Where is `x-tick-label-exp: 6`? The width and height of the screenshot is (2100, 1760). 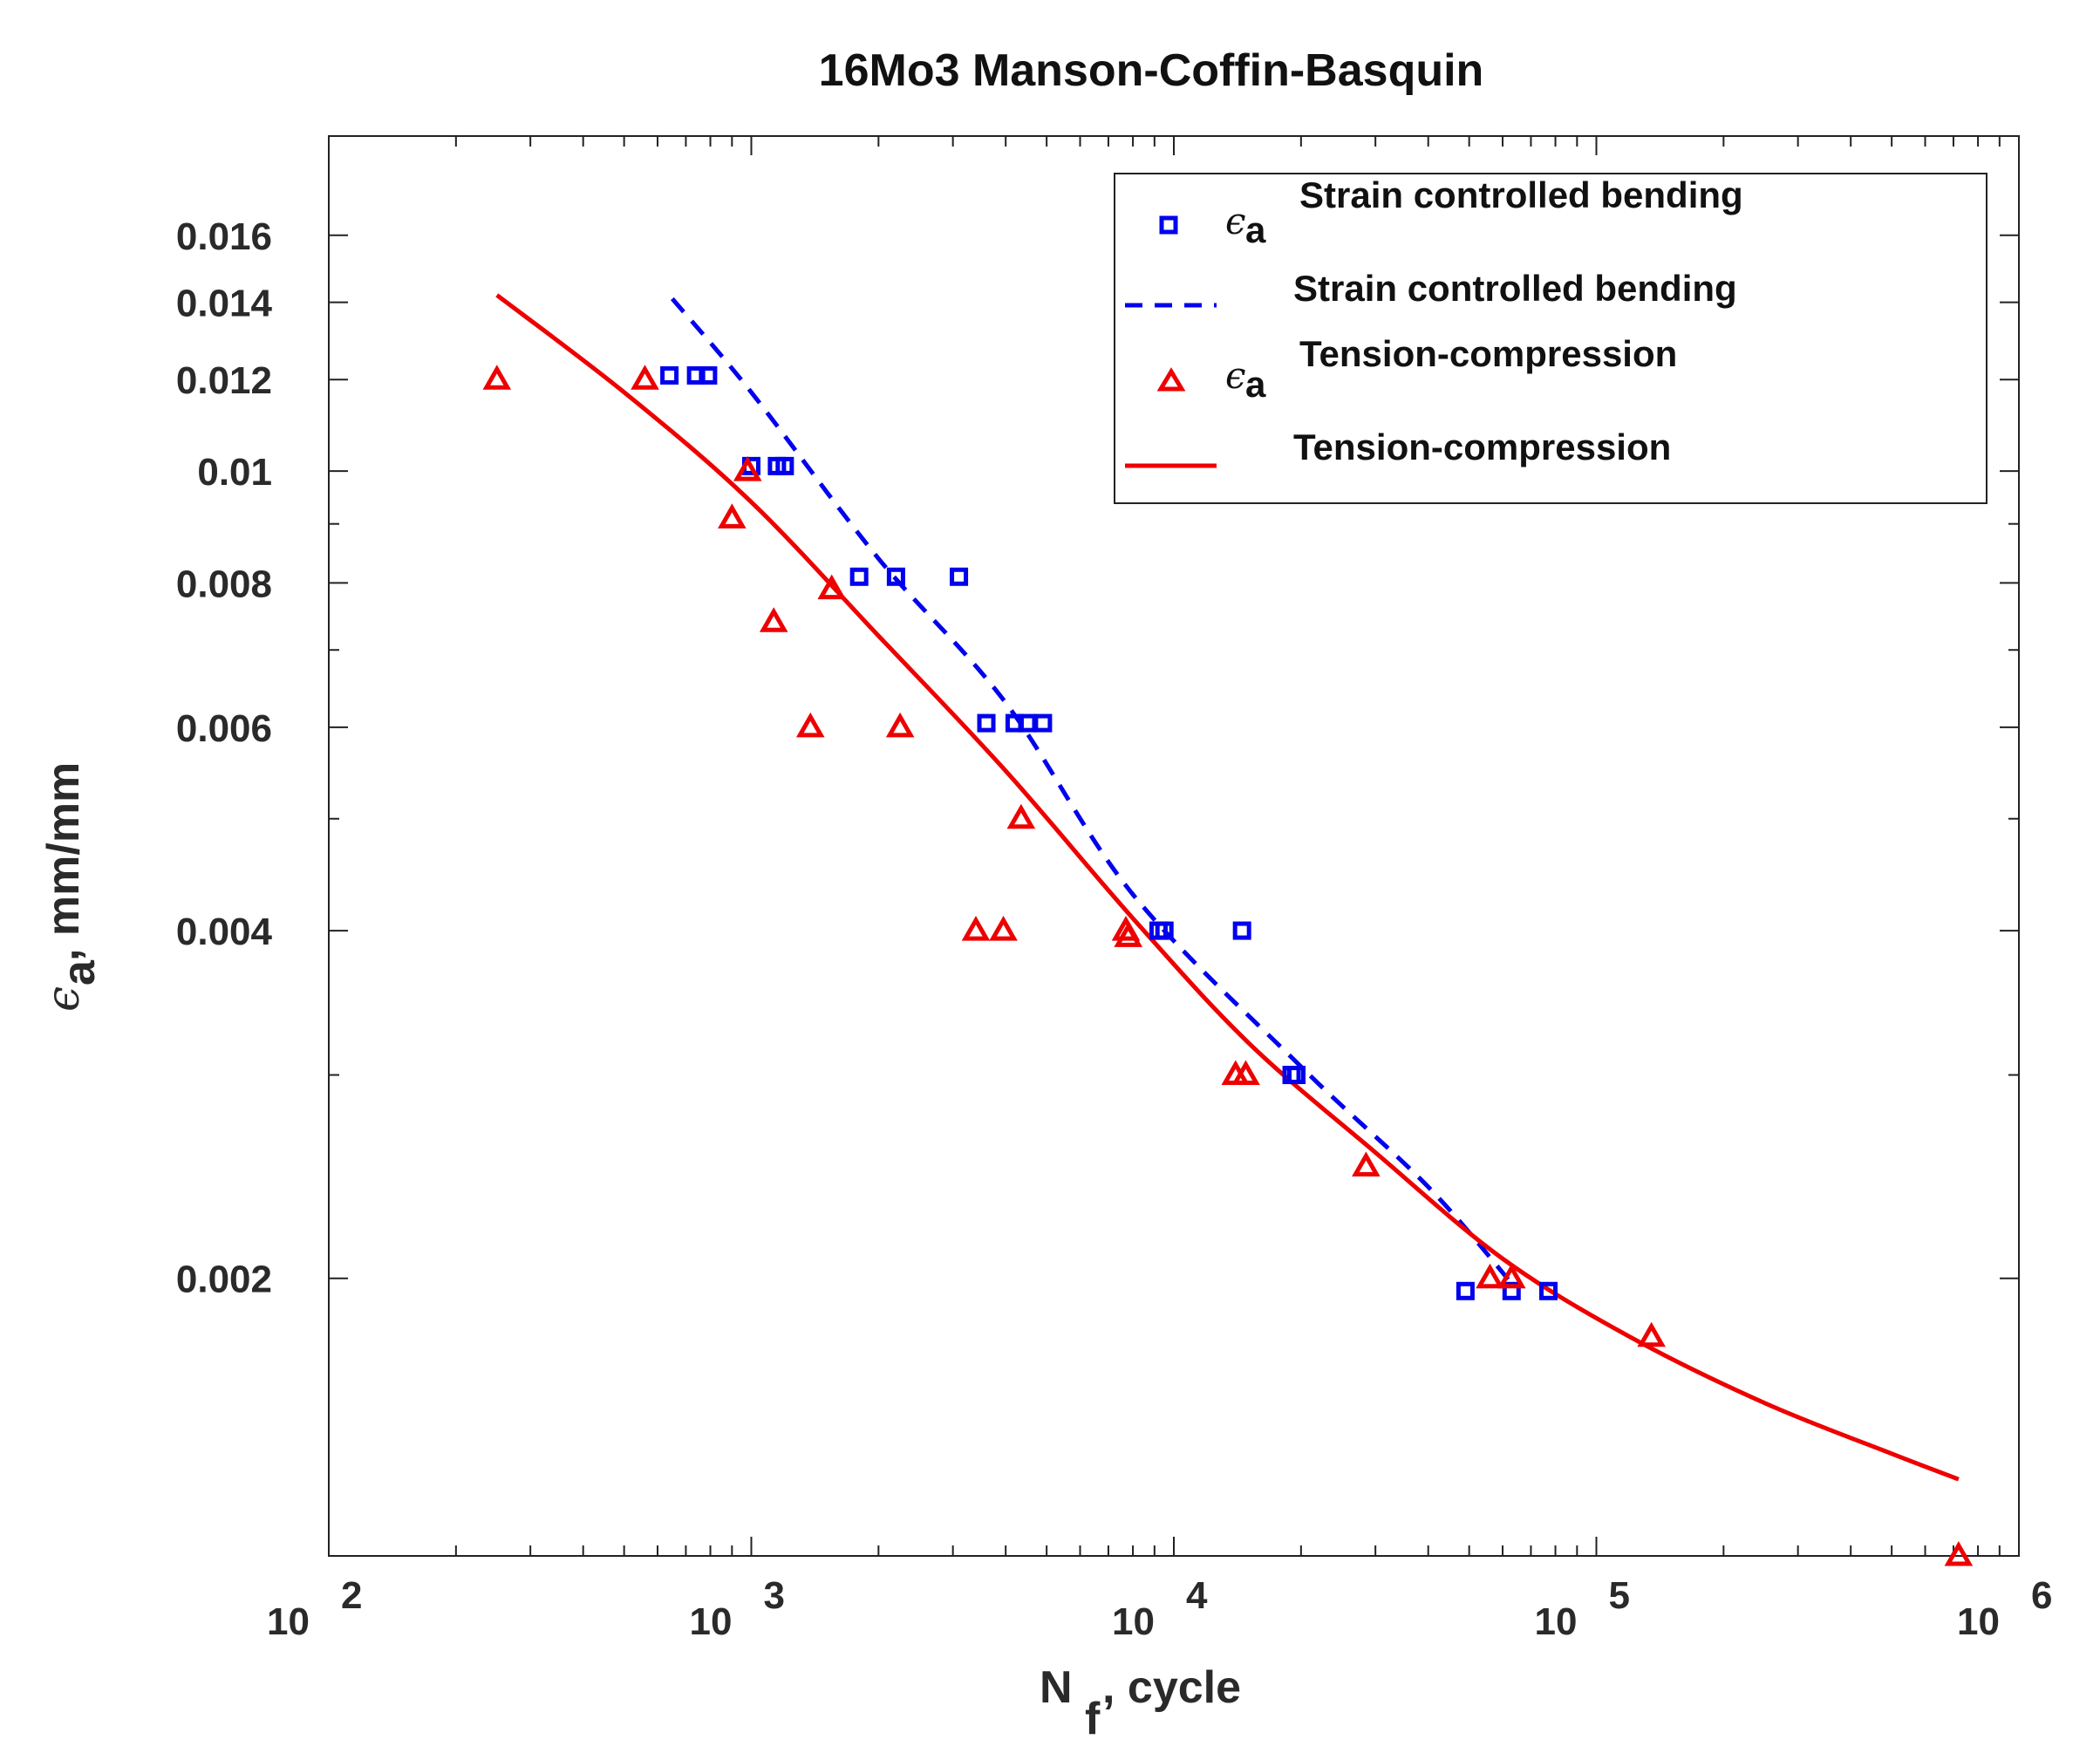 x-tick-label-exp: 6 is located at coordinates (2041, 1595).